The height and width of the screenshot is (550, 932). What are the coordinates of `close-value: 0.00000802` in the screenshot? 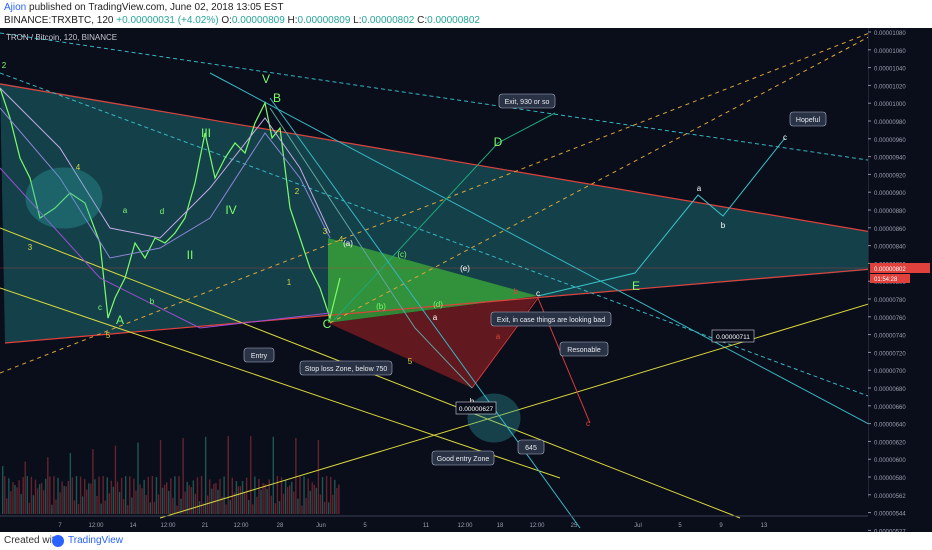 It's located at (453, 20).